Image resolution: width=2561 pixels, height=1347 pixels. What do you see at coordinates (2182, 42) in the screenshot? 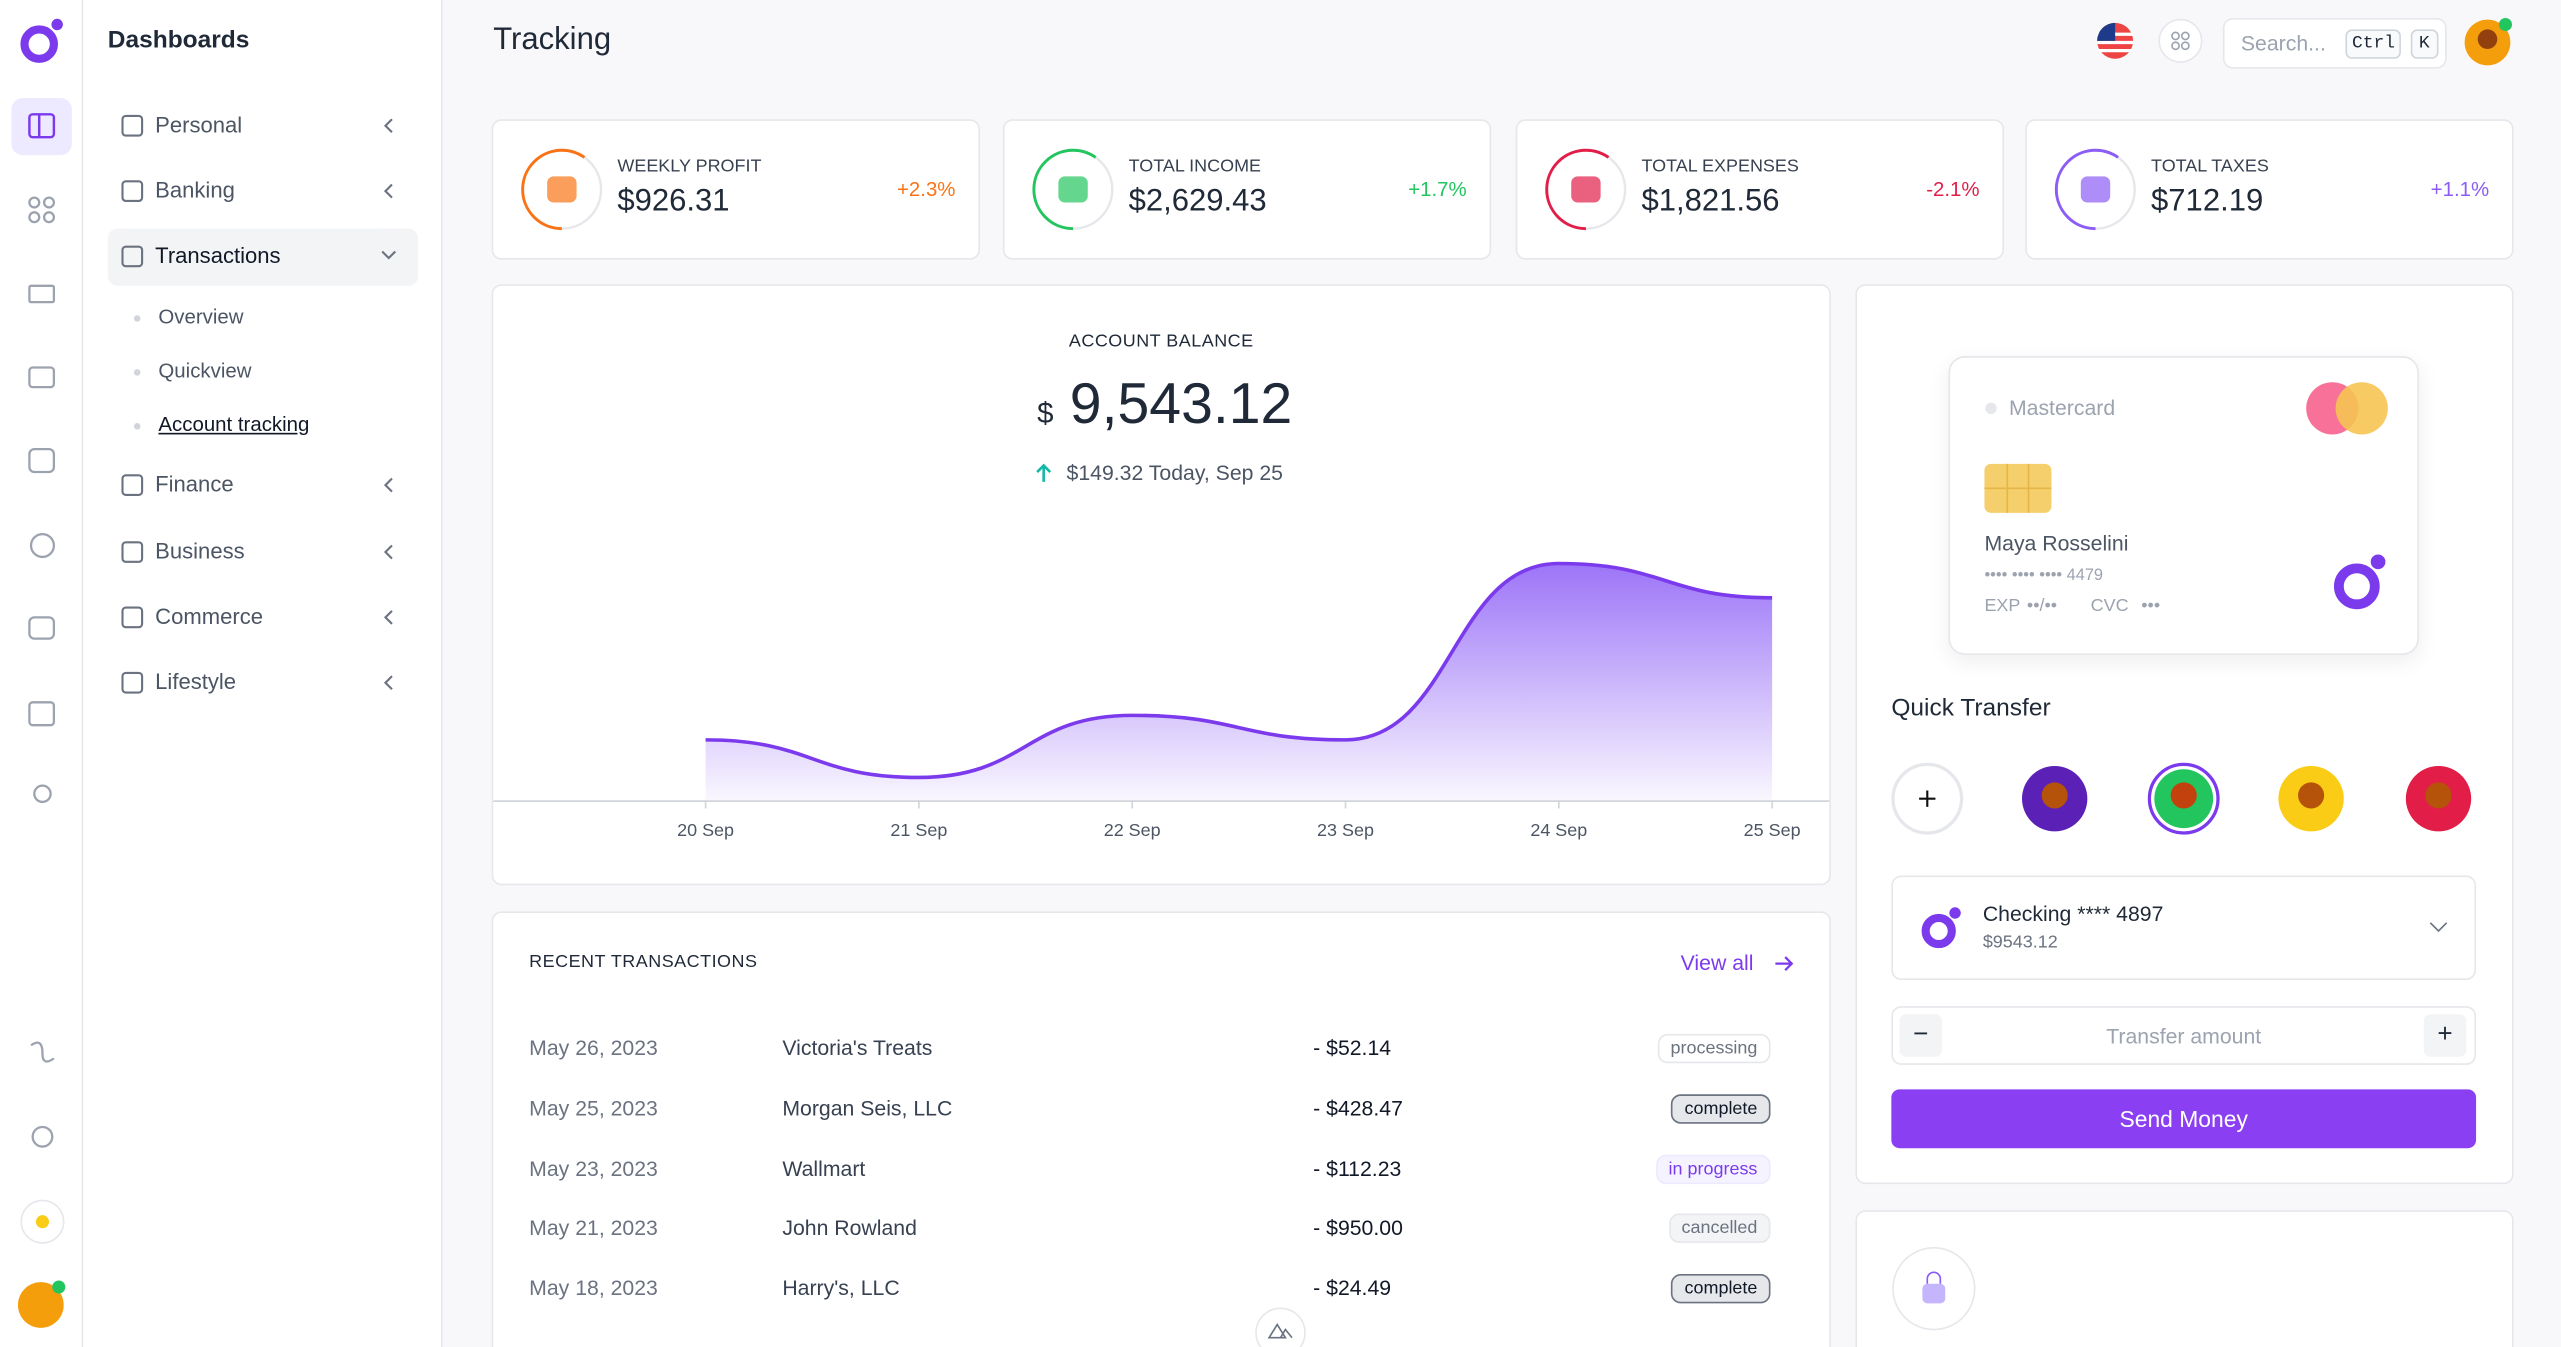
I see `apps-button` at bounding box center [2182, 42].